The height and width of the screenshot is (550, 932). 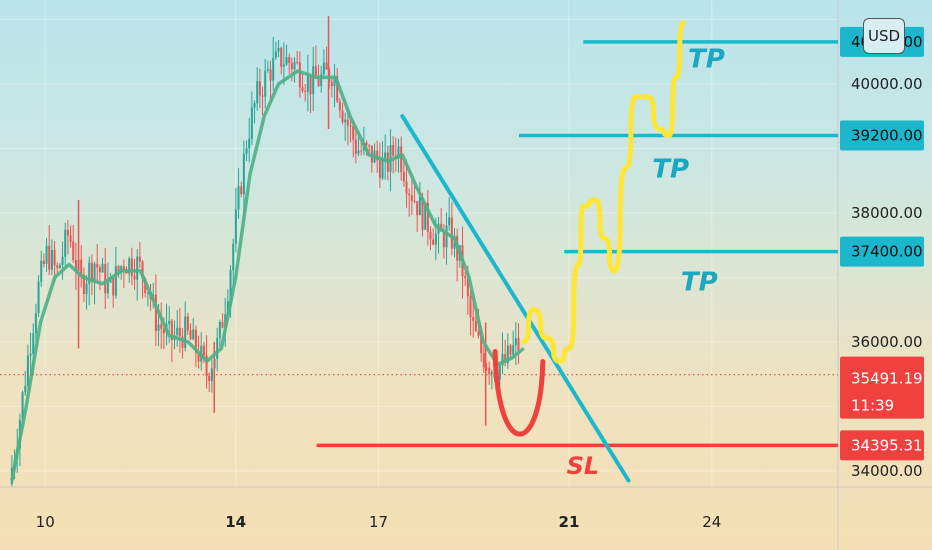 What do you see at coordinates (887, 84) in the screenshot?
I see `y-tick-label: 40000.00` at bounding box center [887, 84].